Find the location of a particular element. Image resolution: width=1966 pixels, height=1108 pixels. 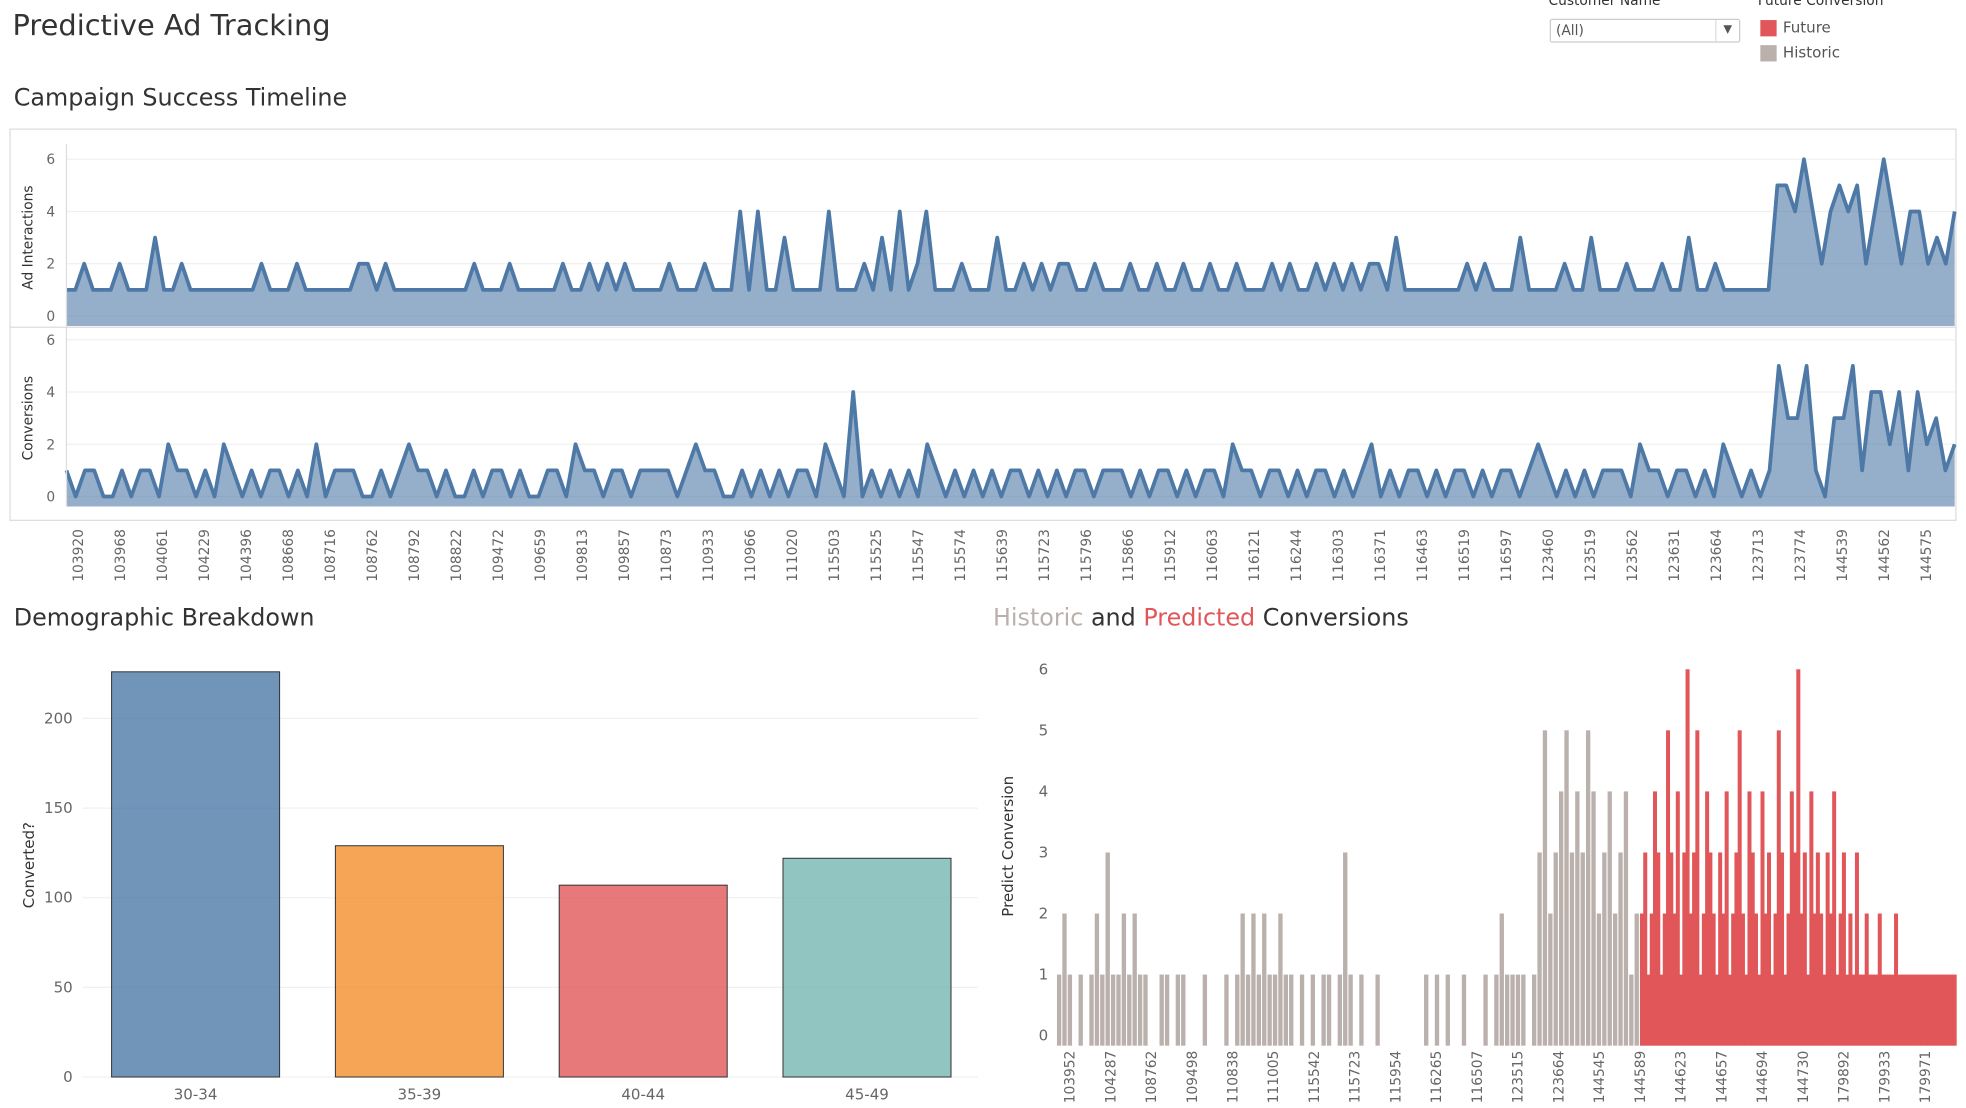

legend-label: Historic is located at coordinates (1811, 52).